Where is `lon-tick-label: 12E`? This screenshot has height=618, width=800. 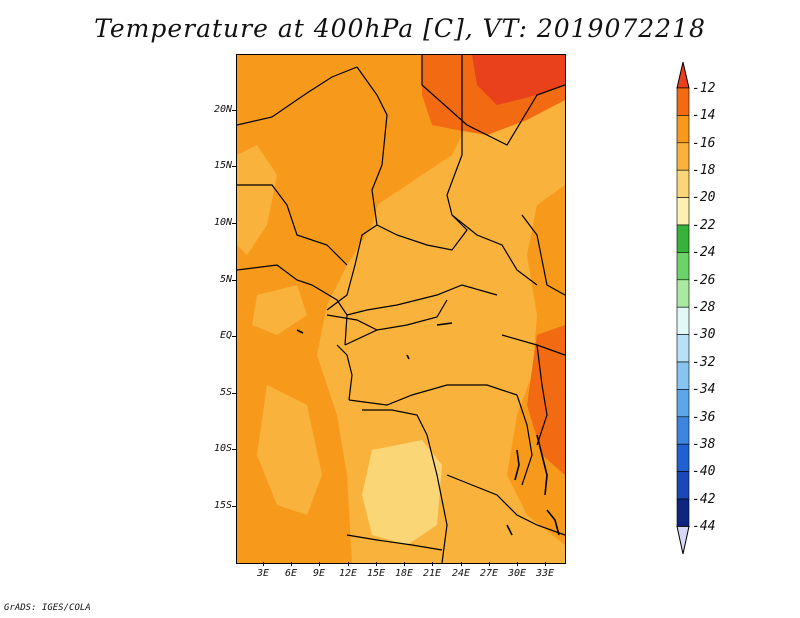 lon-tick-label: 12E is located at coordinates (348, 573).